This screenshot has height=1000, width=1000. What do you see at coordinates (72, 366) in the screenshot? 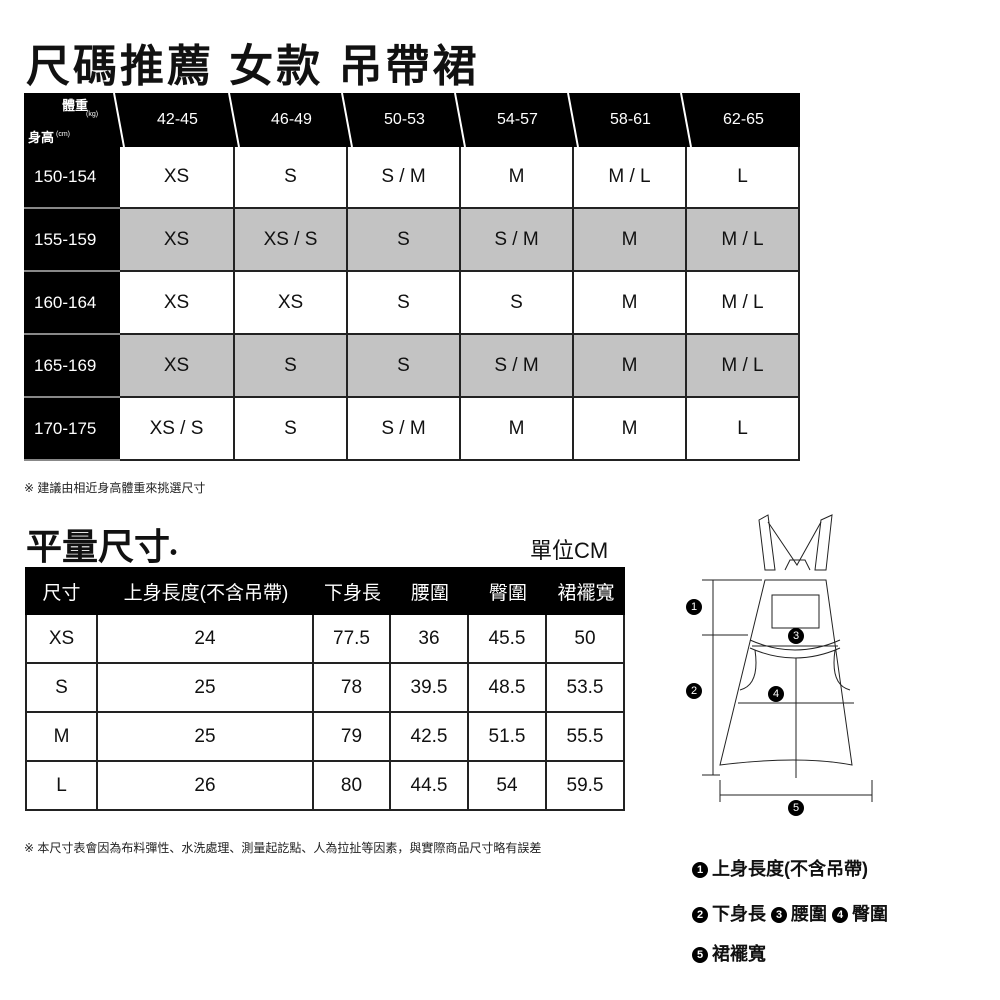
I see `height-label: 165-169` at bounding box center [72, 366].